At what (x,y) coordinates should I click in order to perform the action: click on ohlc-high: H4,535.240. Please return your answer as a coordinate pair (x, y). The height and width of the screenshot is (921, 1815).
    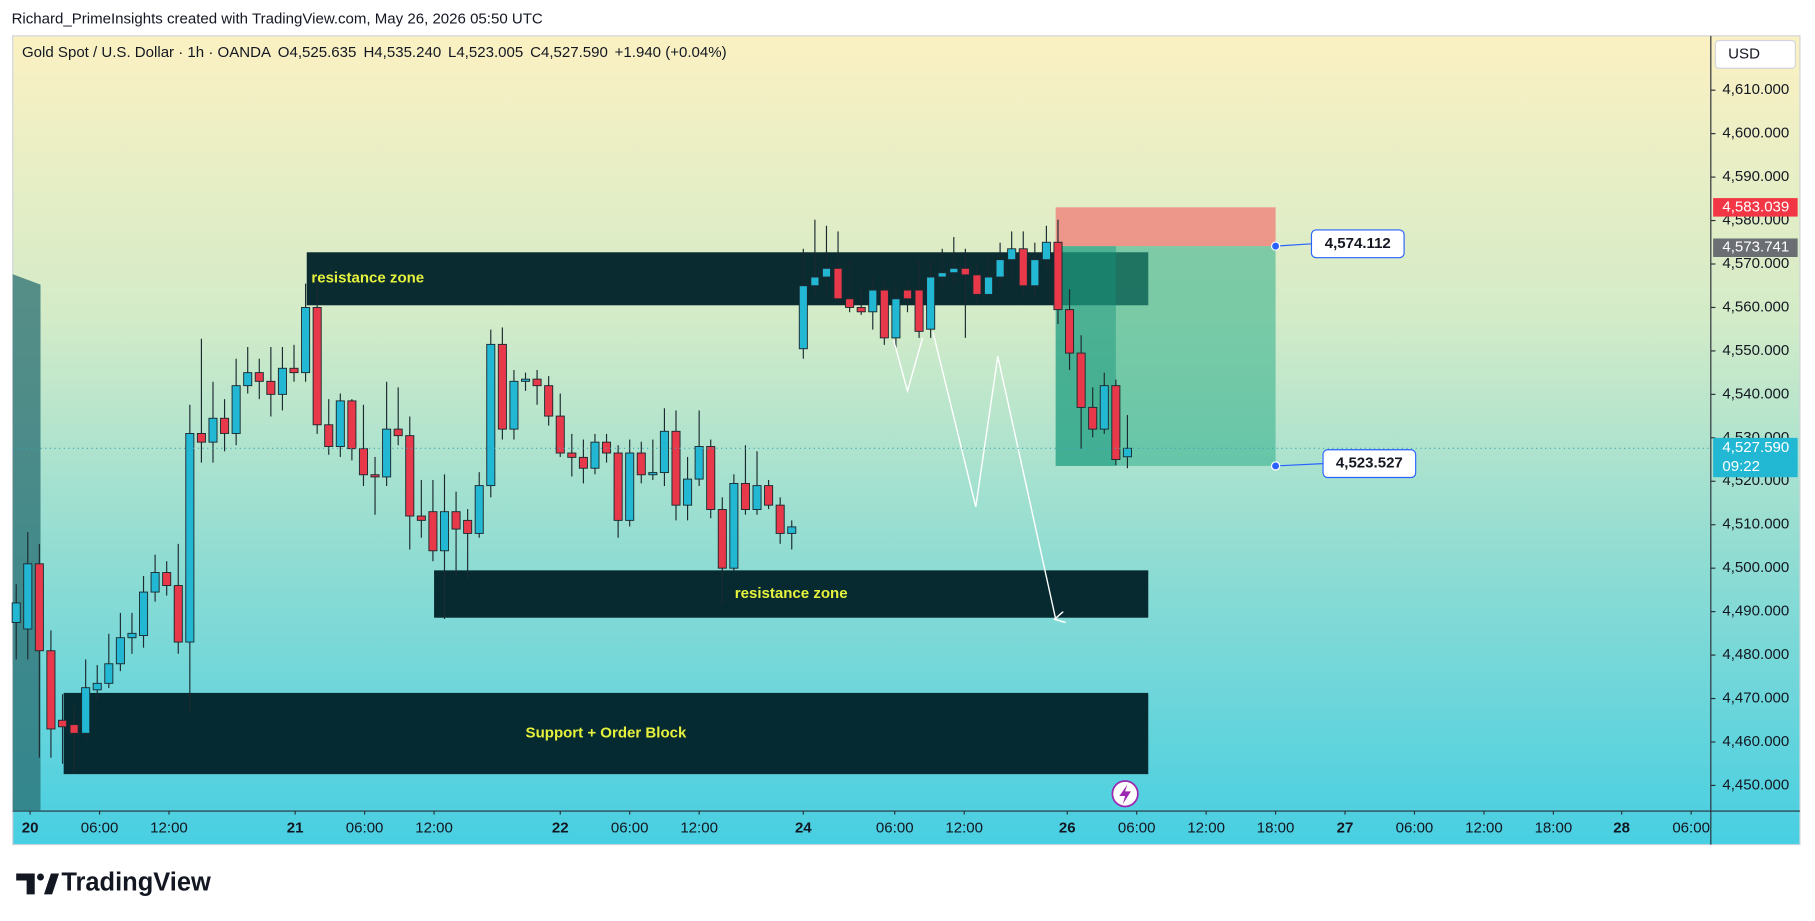
    Looking at the image, I should click on (402, 52).